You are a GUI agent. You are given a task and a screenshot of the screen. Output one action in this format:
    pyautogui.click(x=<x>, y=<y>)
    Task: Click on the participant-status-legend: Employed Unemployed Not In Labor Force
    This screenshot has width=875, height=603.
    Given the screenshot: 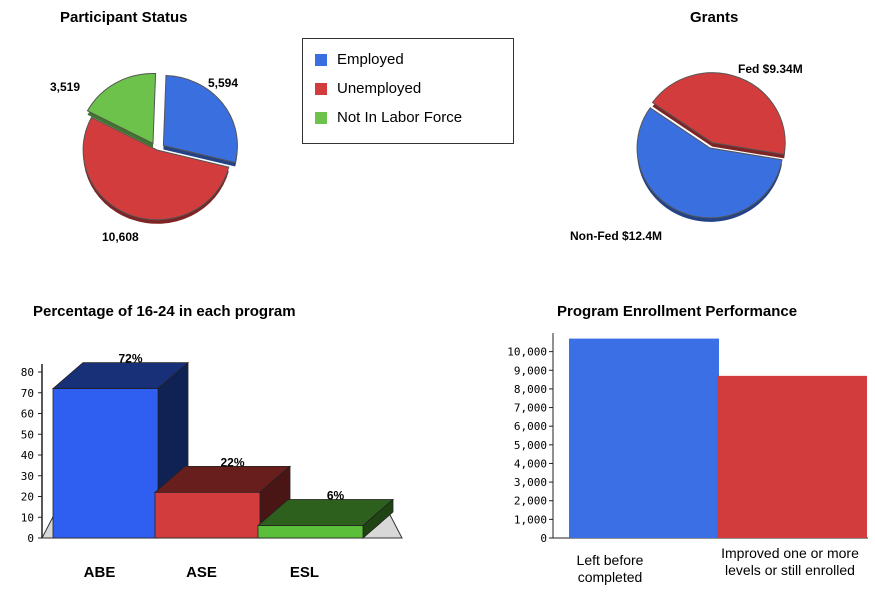 What is the action you would take?
    pyautogui.click(x=408, y=91)
    